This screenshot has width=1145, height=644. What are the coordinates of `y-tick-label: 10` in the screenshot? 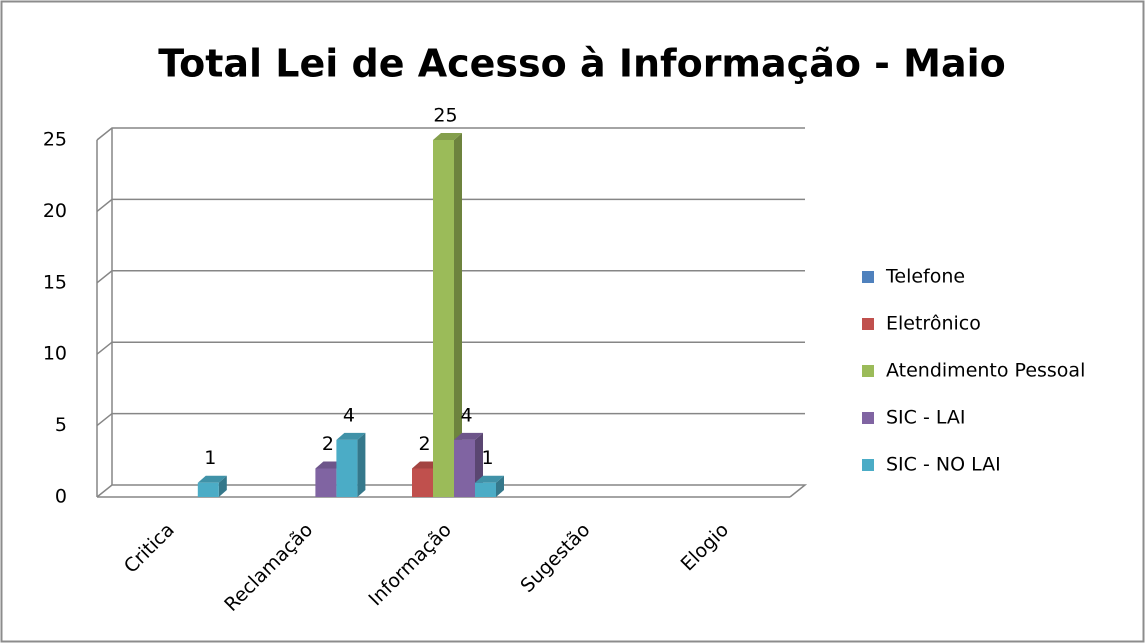 It's located at (55, 354).